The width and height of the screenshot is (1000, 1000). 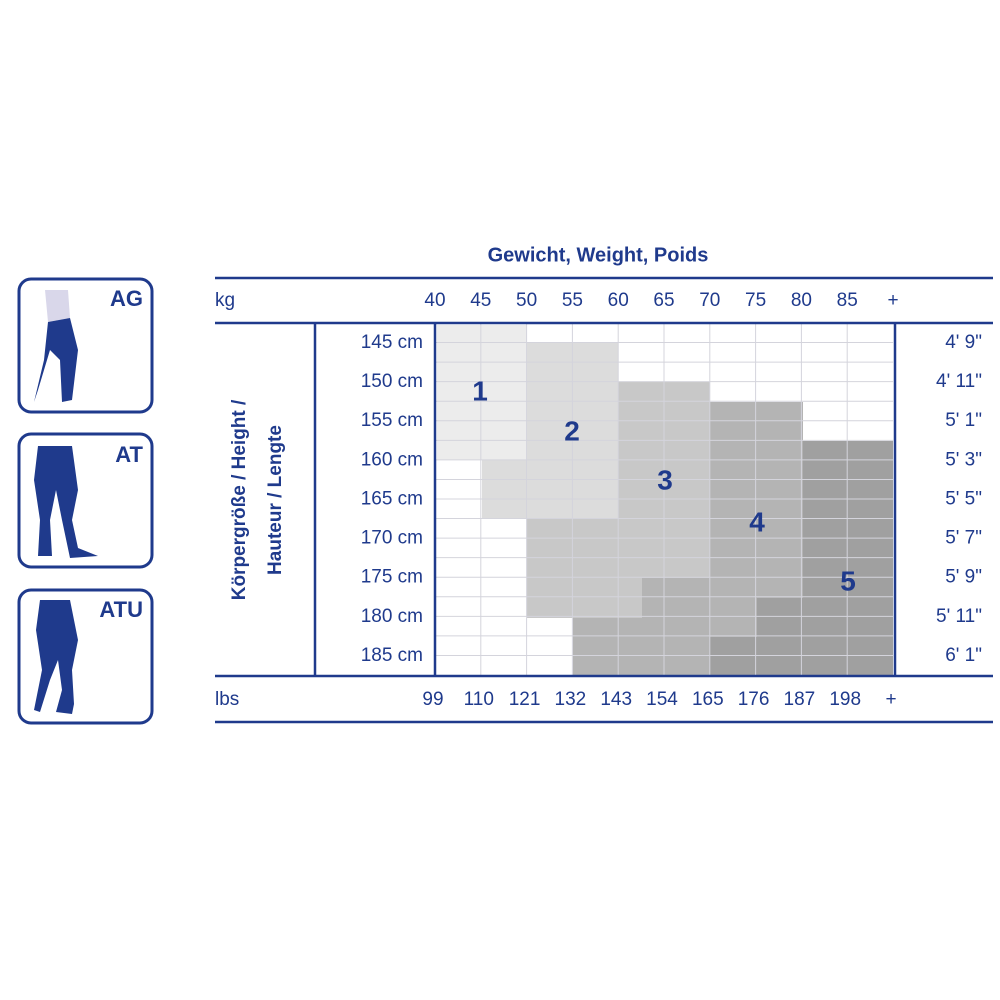 What do you see at coordinates (618, 300) in the screenshot?
I see `kg-tick: 60` at bounding box center [618, 300].